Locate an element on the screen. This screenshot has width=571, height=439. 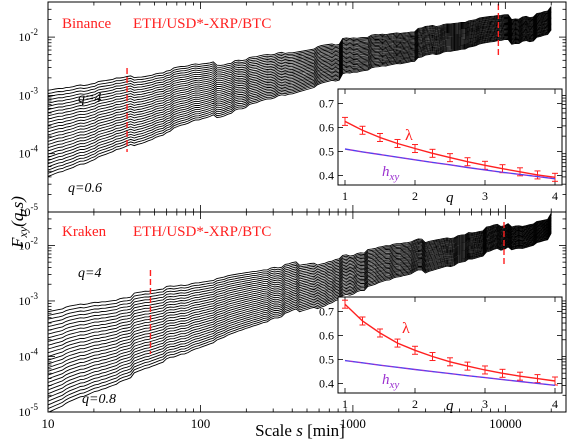
inset-y-tick-label: 0.4 is located at coordinates (326, 175).